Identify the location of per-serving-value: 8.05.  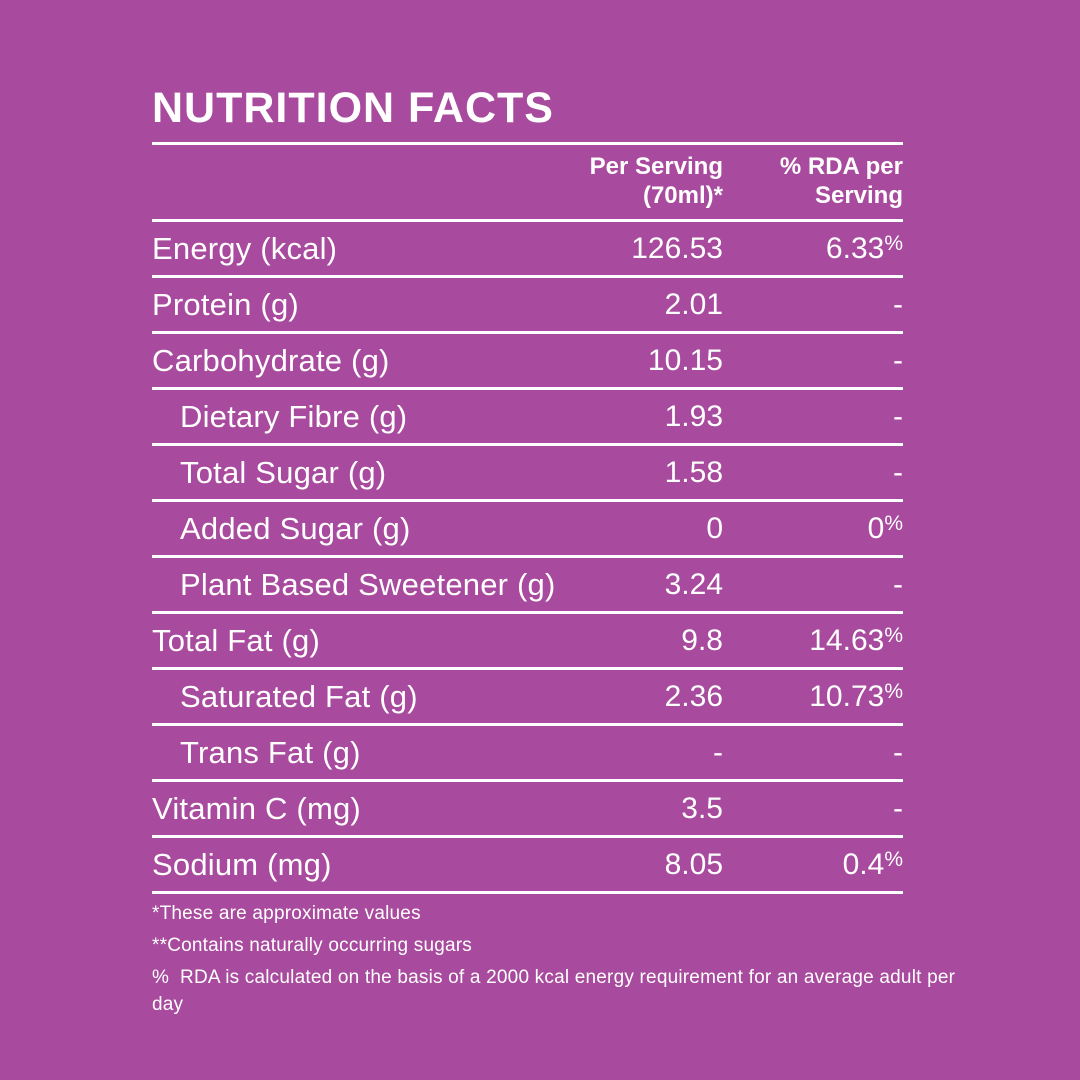
(693, 864).